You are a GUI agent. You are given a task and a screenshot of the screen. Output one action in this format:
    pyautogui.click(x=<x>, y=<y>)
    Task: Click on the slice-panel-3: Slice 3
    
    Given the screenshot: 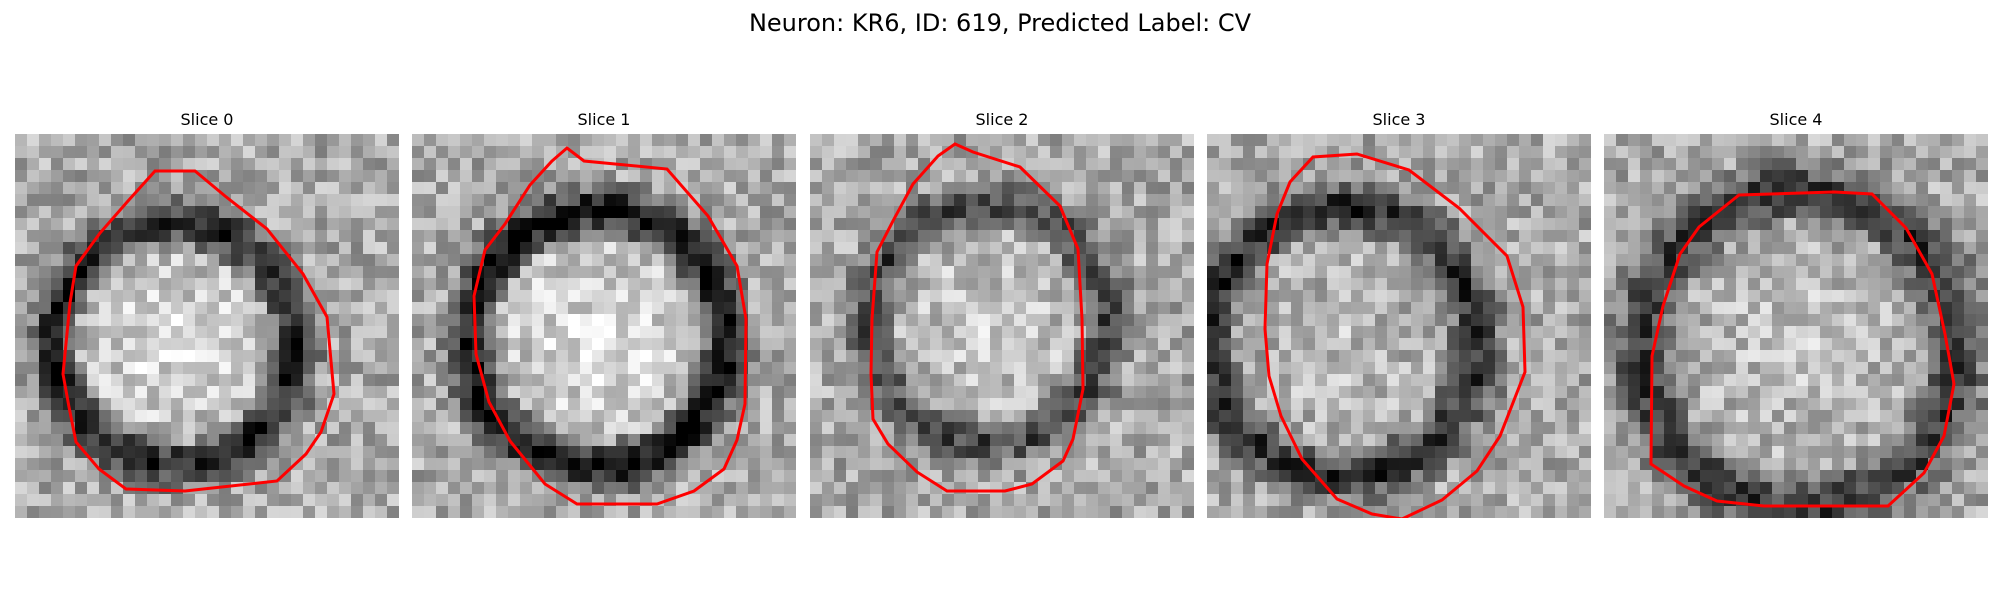 What is the action you would take?
    pyautogui.click(x=1399, y=313)
    